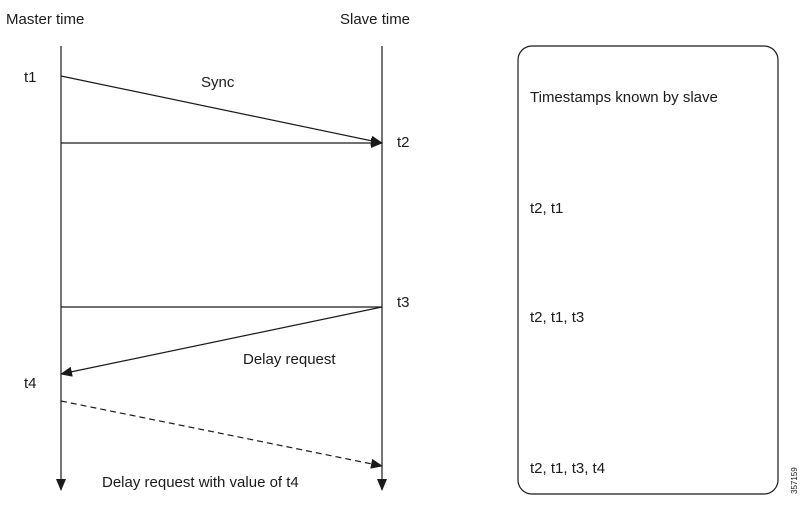 The width and height of the screenshot is (802, 516). I want to click on panel-row-3: t2, t1, t3, t4, so click(567, 468).